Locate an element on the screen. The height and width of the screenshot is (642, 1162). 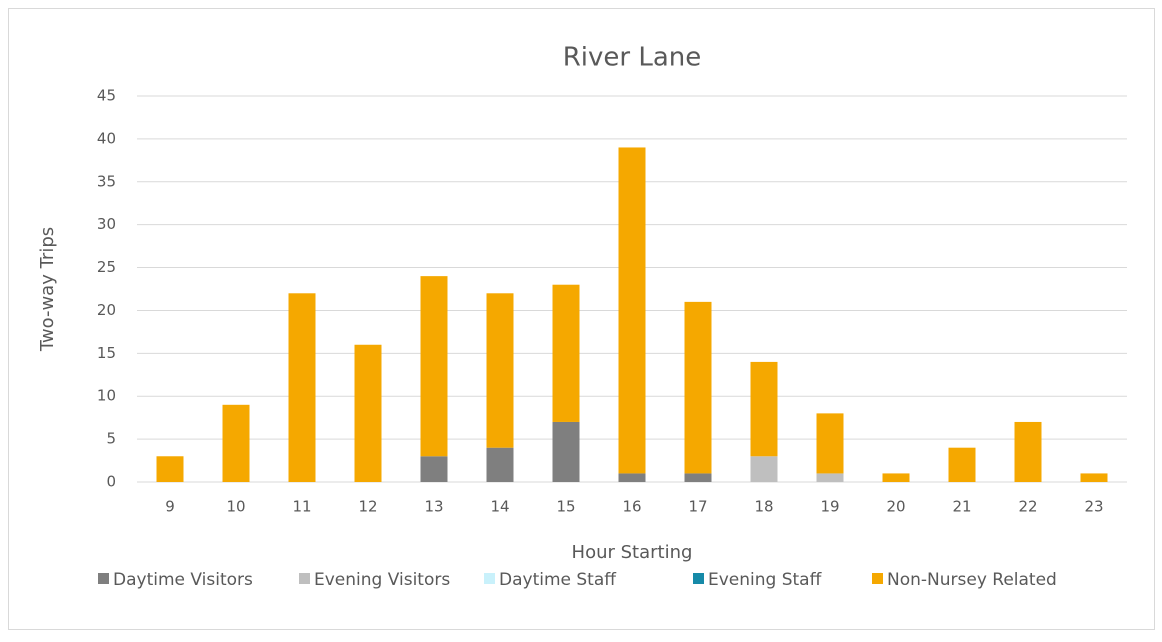
y-axis-label: Two-way Trips is located at coordinates (47, 289).